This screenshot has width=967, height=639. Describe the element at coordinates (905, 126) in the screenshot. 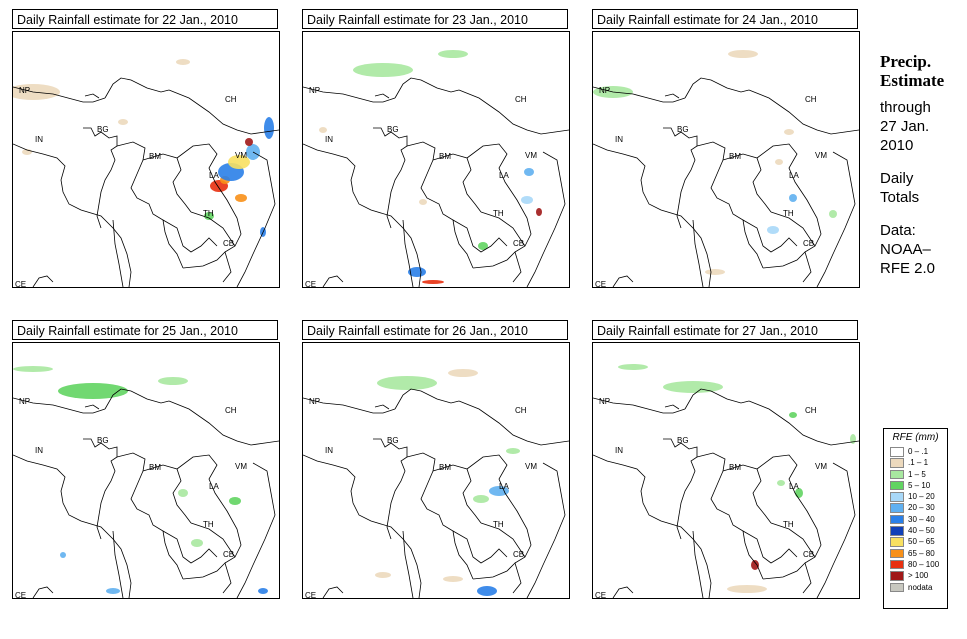

I see `sidebar-date-line1: 27 Jan.` at that location.